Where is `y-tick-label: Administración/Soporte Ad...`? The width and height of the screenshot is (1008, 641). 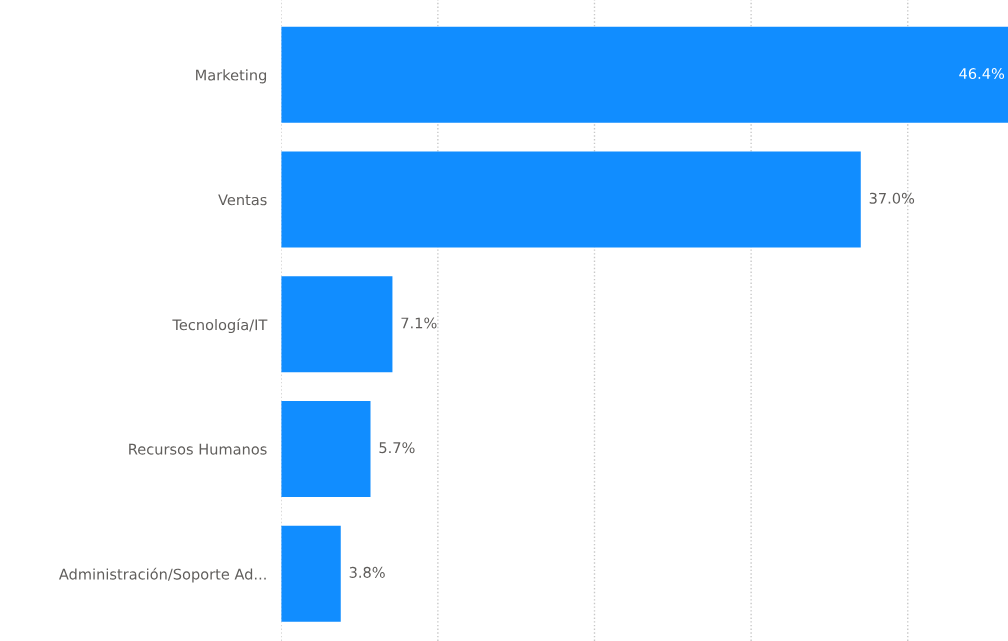
y-tick-label: Administración/Soporte Ad... is located at coordinates (162, 575).